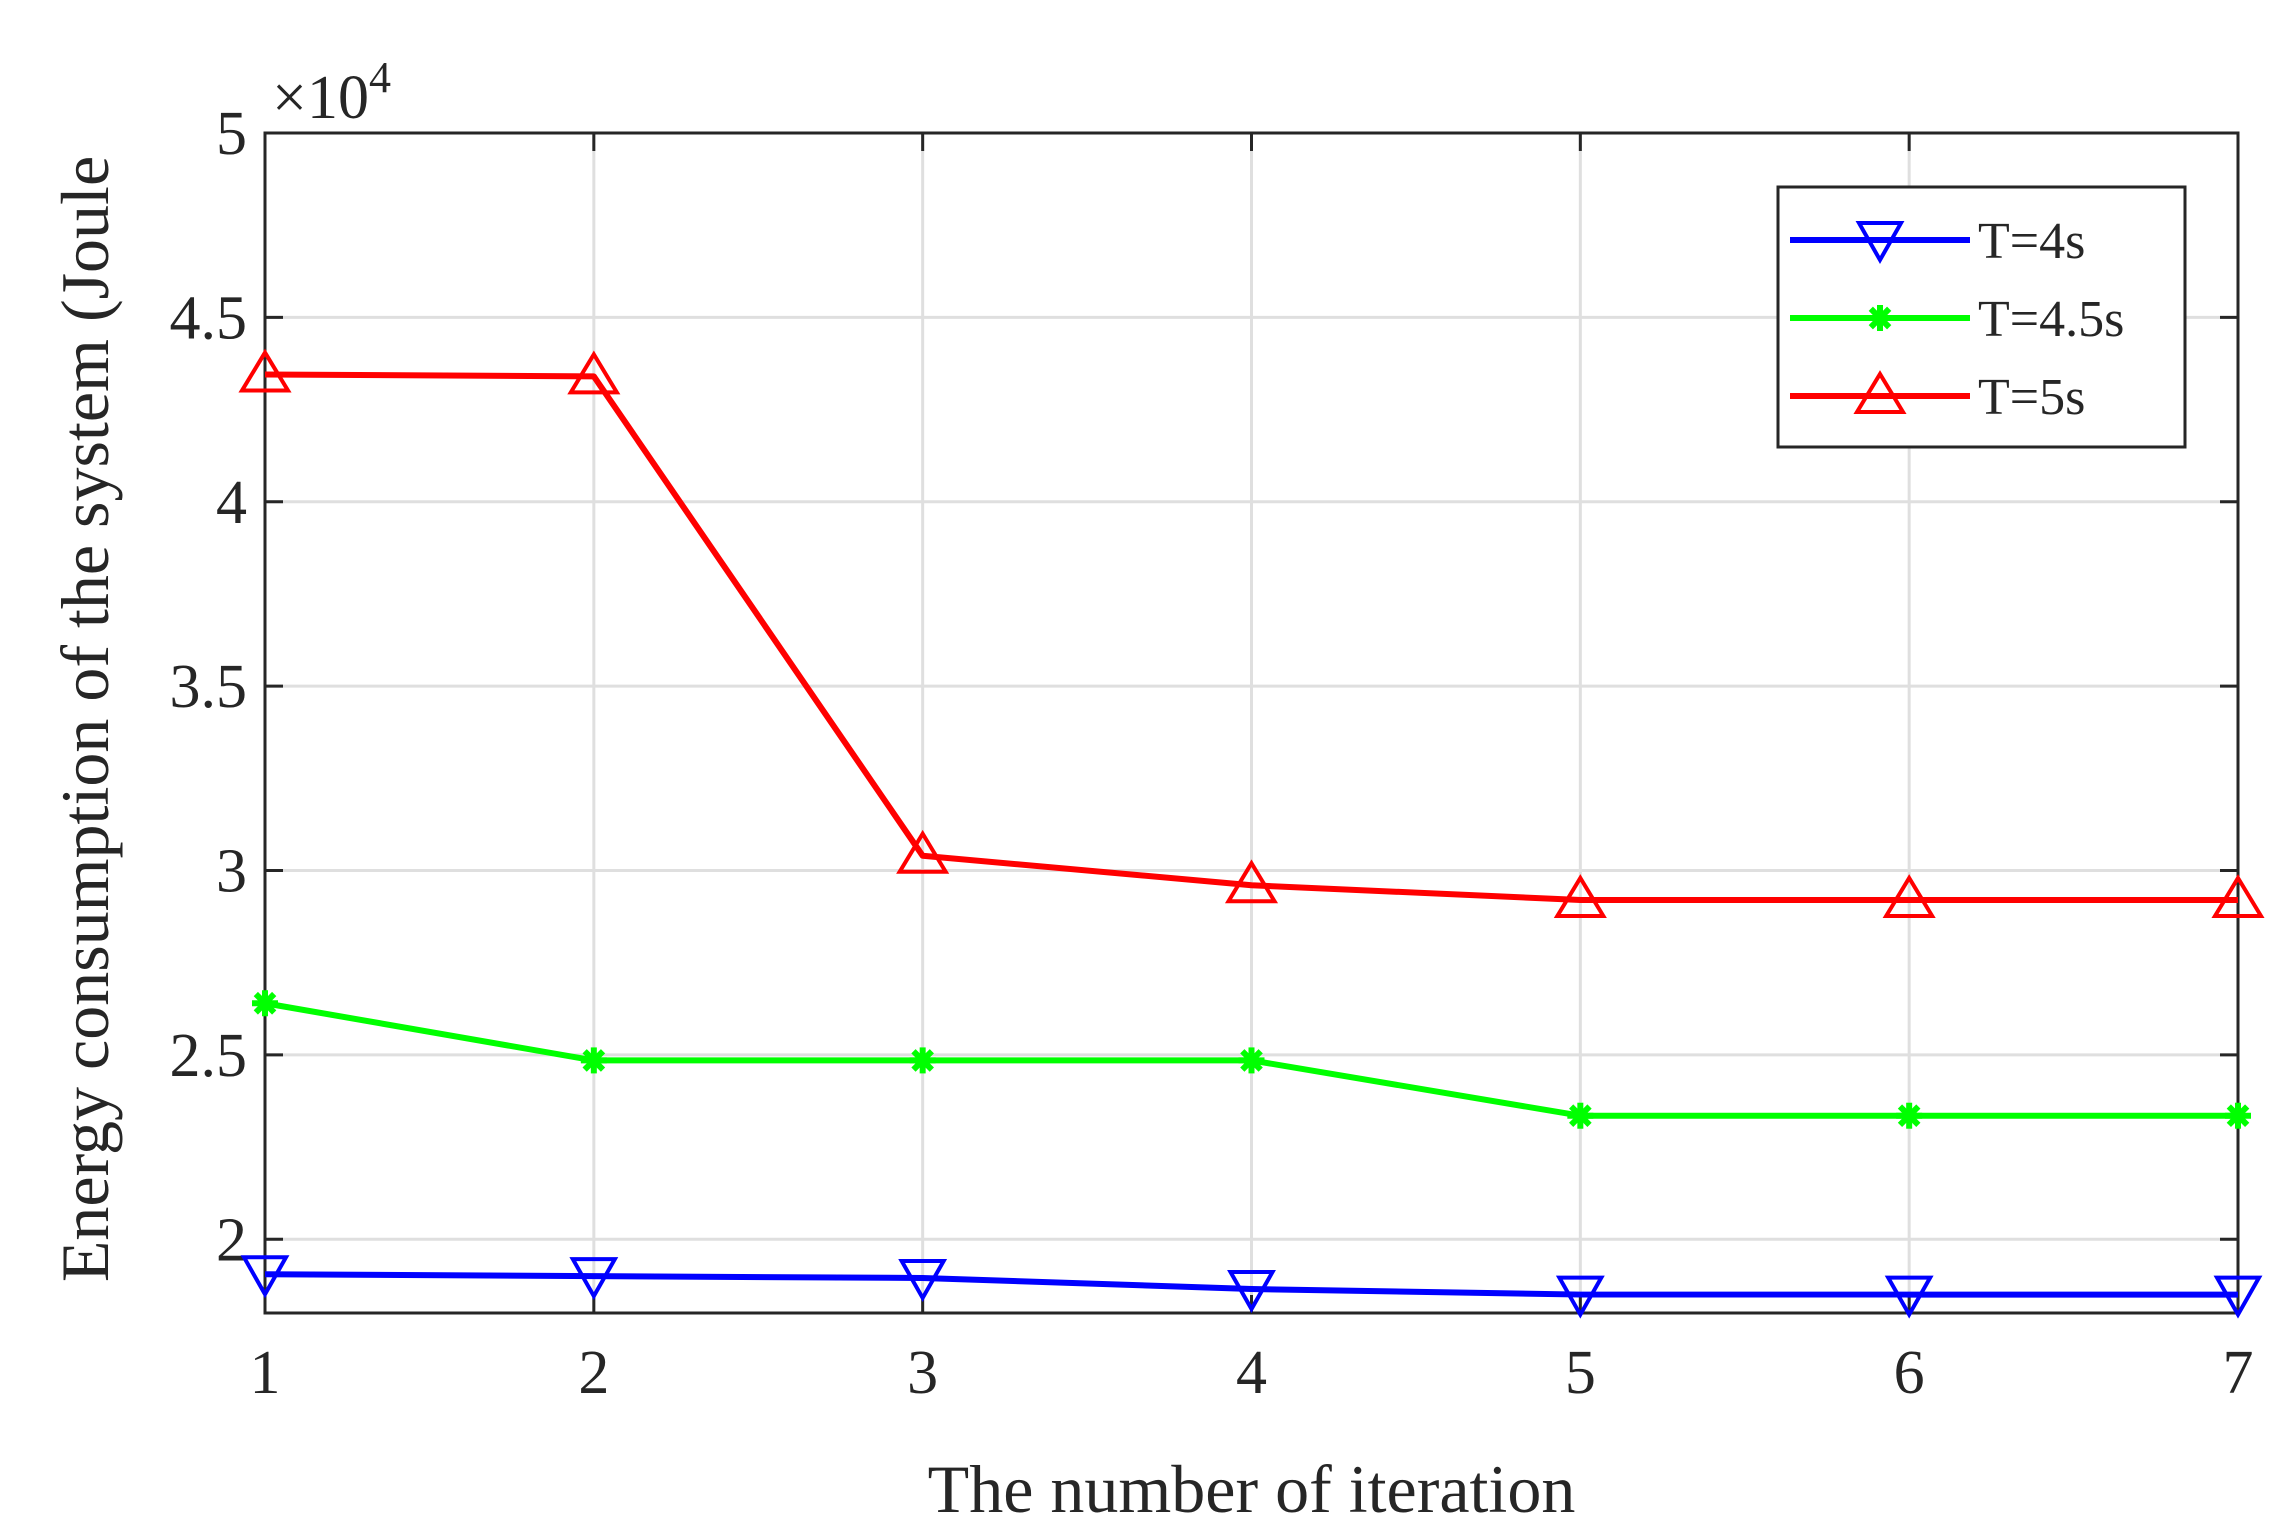  I want to click on y-axis-exponent: ×10⁴, so click(331, 92).